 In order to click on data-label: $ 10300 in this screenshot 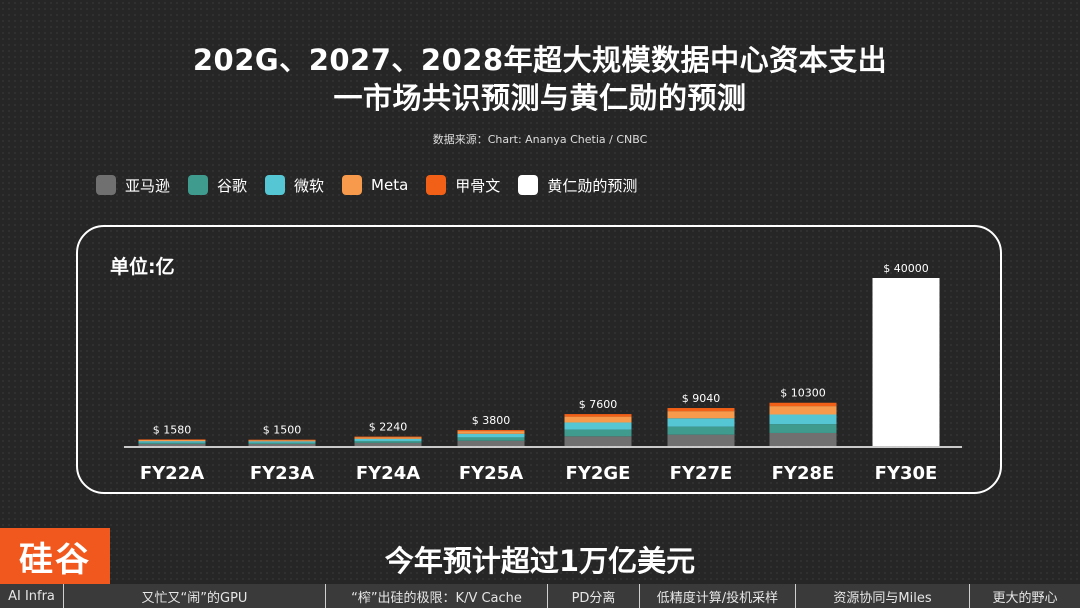, I will do `click(803, 393)`.